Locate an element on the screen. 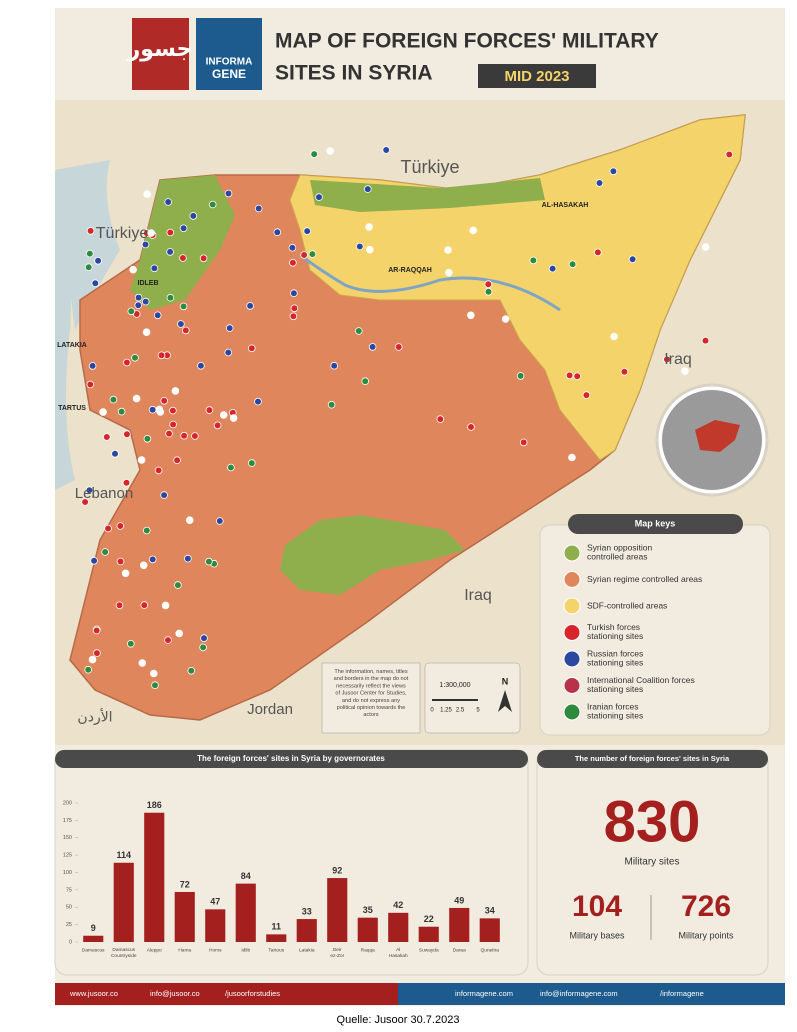 This screenshot has width=797, height=1032. x-tick-label: Latakia is located at coordinates (307, 950).